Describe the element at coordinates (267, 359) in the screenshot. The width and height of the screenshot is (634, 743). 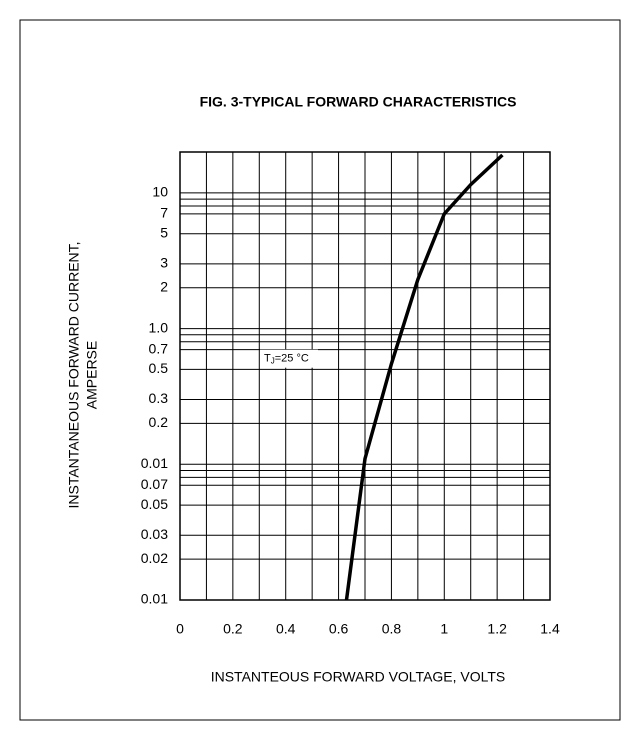
I see `annotation-text: T` at that location.